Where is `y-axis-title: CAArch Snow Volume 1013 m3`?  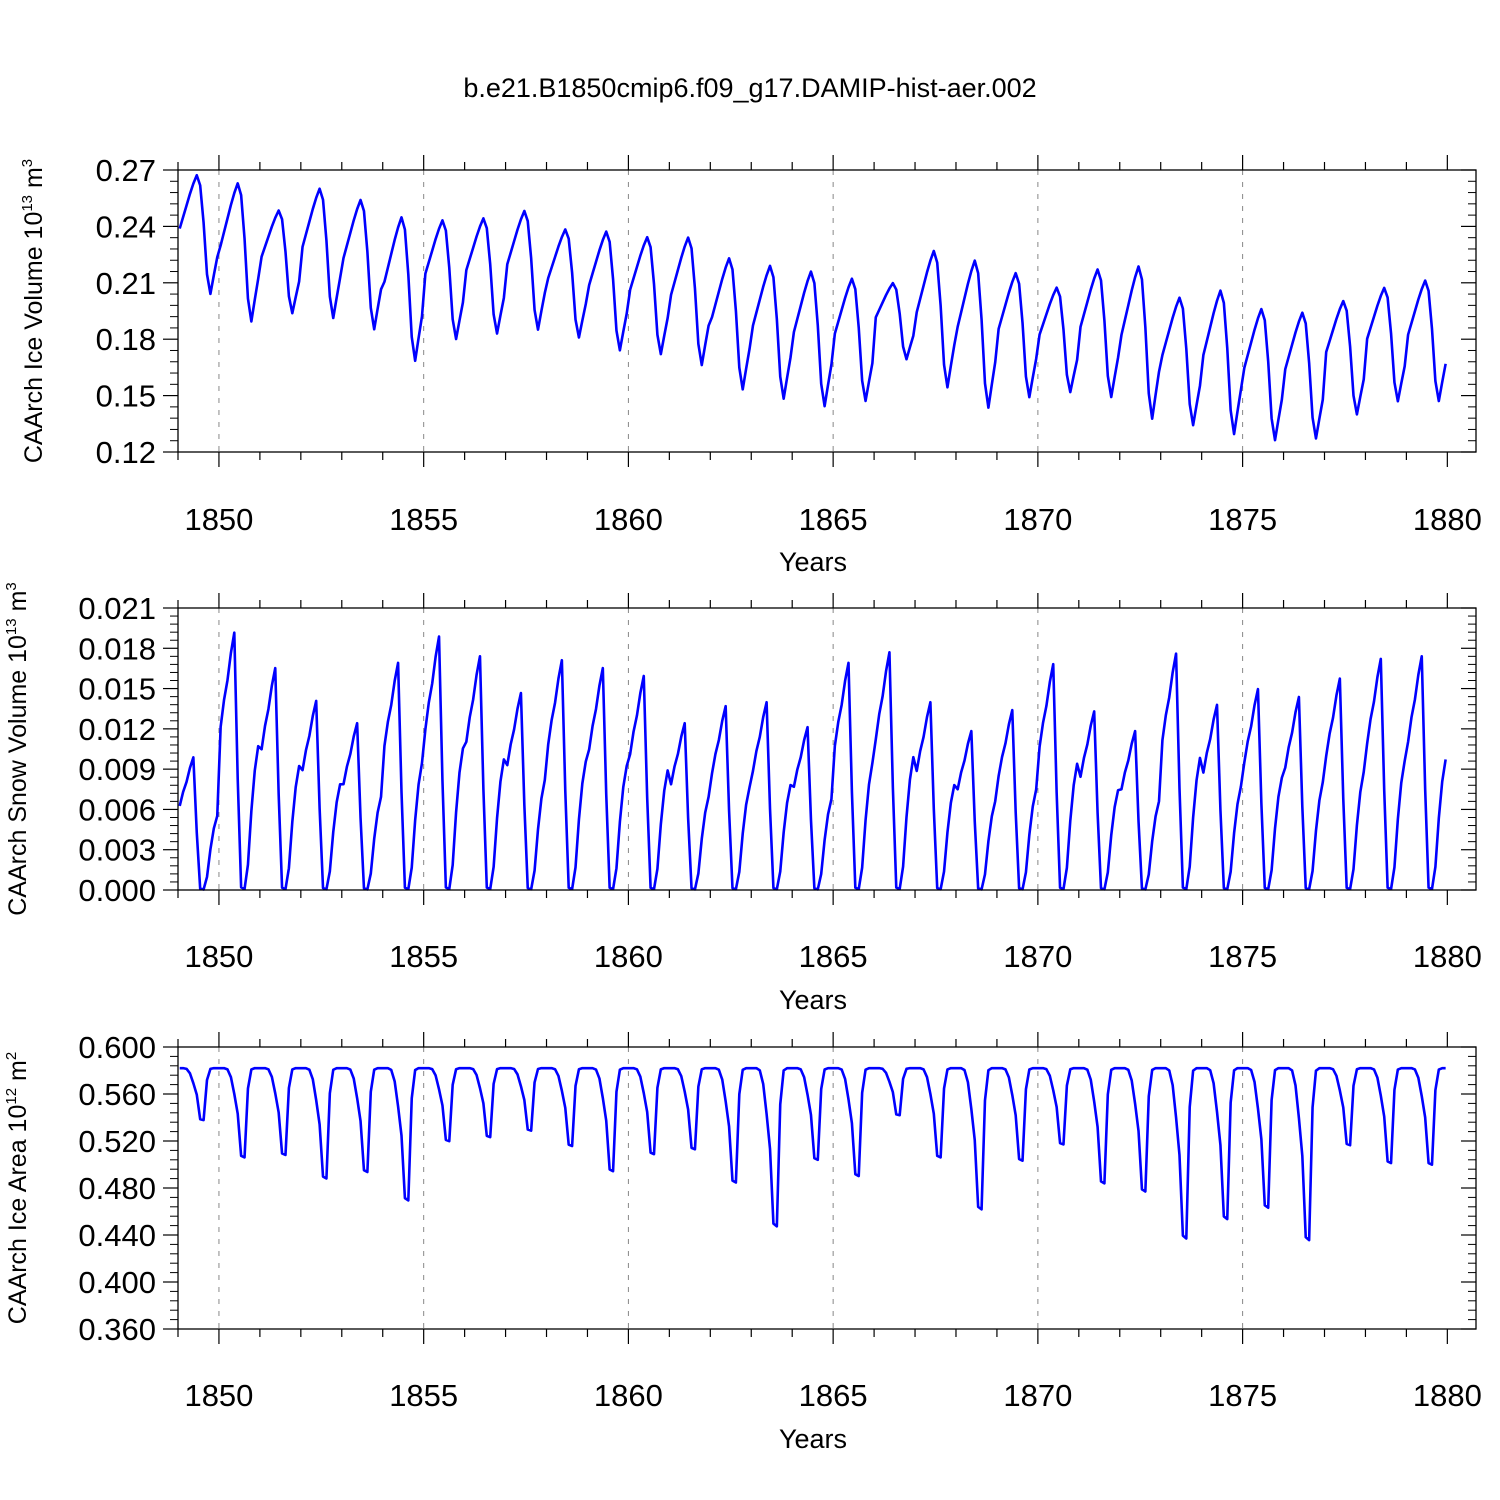 y-axis-title: CAArch Snow Volume 1013 m3 is located at coordinates (17, 749).